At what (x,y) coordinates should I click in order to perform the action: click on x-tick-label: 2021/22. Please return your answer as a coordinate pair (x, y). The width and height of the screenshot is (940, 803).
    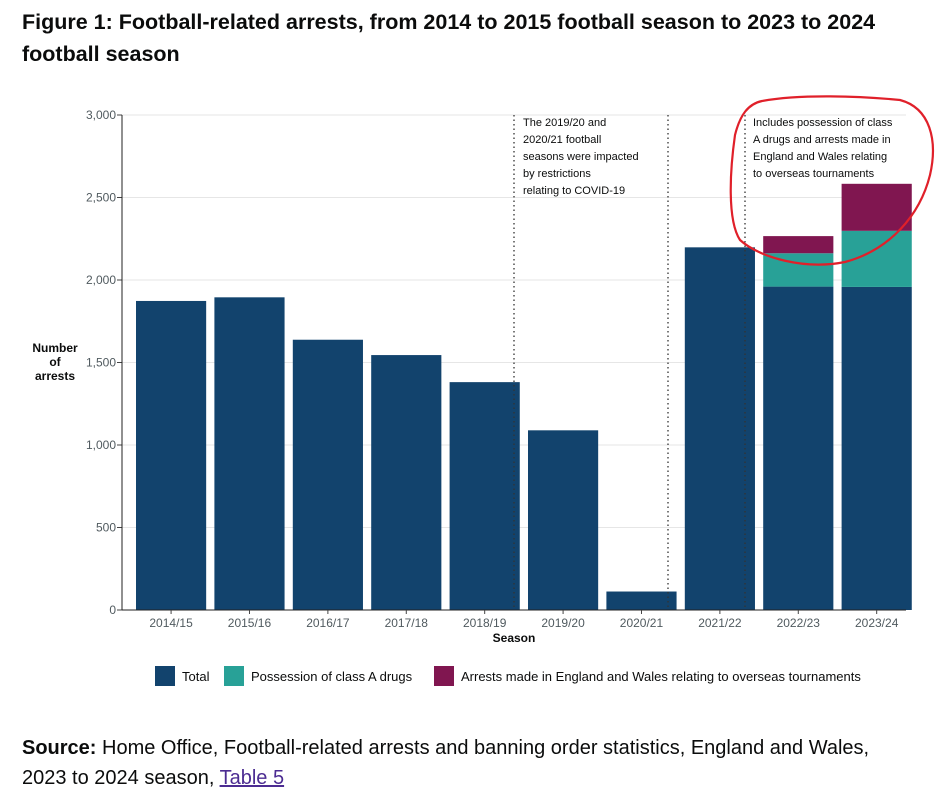
    Looking at the image, I should click on (720, 623).